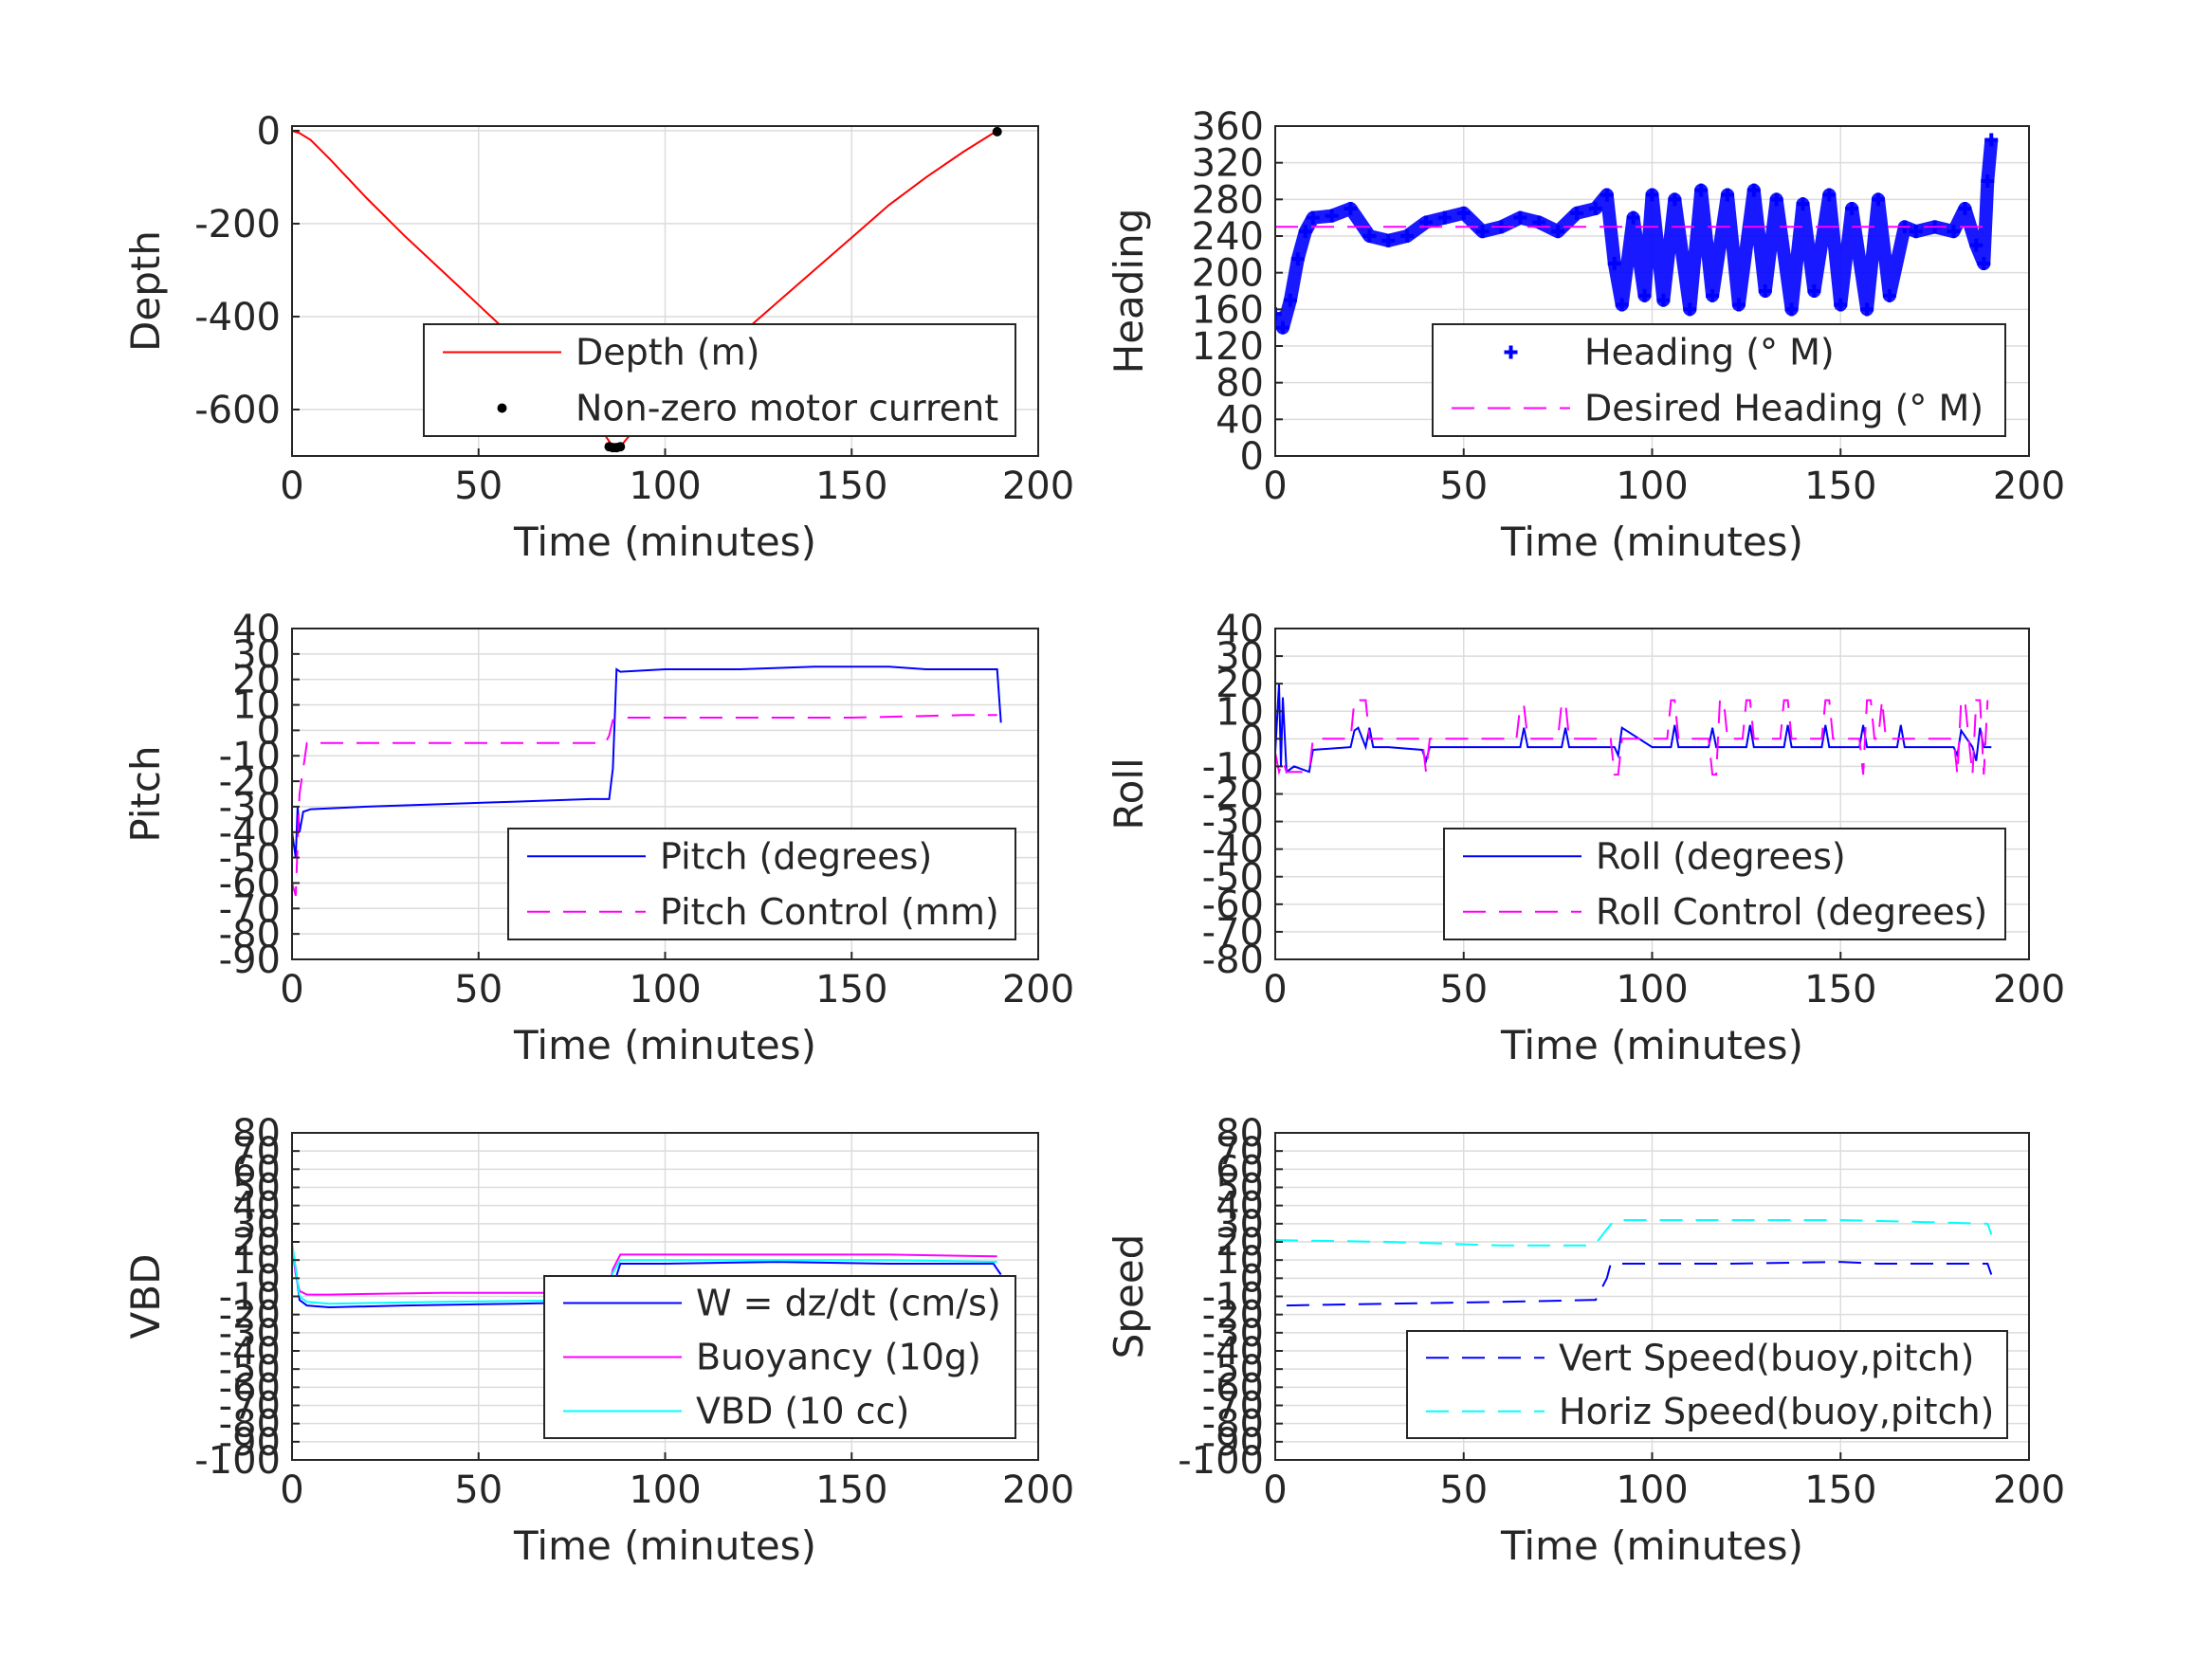  What do you see at coordinates (1228, 127) in the screenshot?
I see `y-tick-label: 360` at bounding box center [1228, 127].